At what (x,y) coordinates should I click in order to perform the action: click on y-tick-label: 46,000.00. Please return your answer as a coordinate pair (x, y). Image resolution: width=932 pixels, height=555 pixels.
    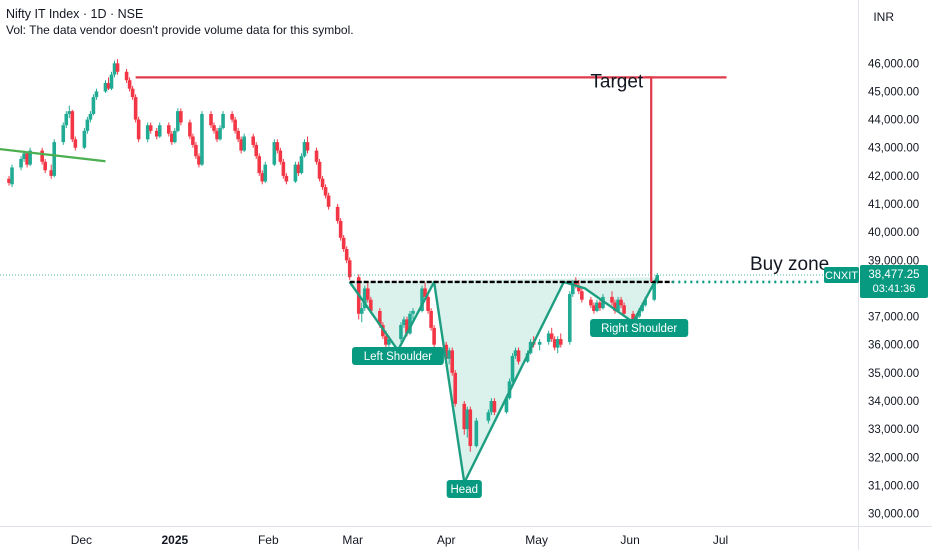
    Looking at the image, I should click on (893, 64).